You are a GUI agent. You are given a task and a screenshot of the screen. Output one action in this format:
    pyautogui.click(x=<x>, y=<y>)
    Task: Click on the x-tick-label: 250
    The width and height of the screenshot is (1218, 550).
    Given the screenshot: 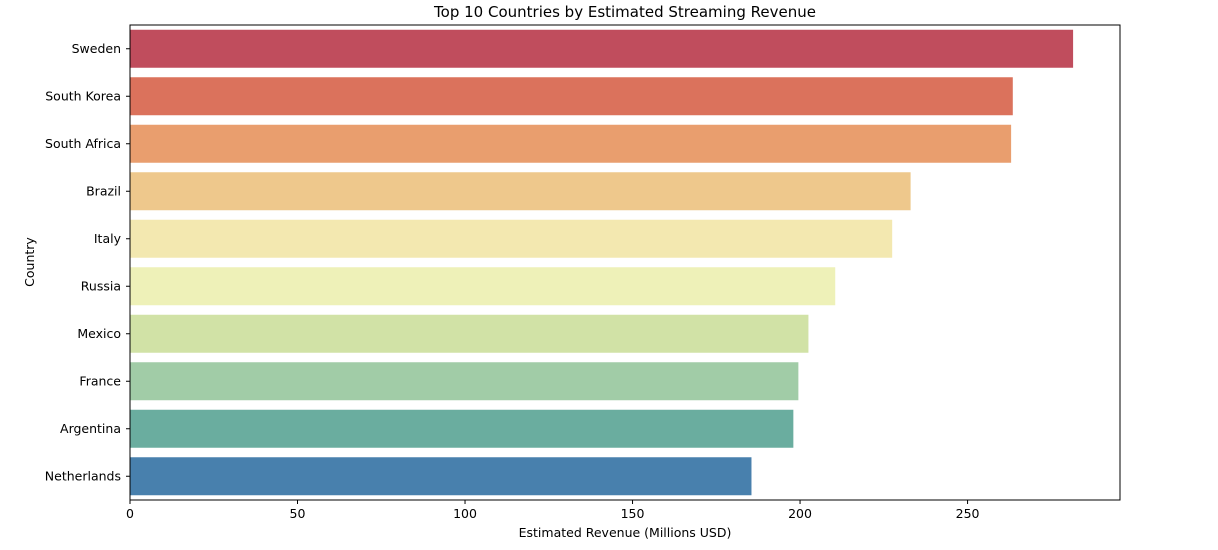 What is the action you would take?
    pyautogui.click(x=968, y=513)
    